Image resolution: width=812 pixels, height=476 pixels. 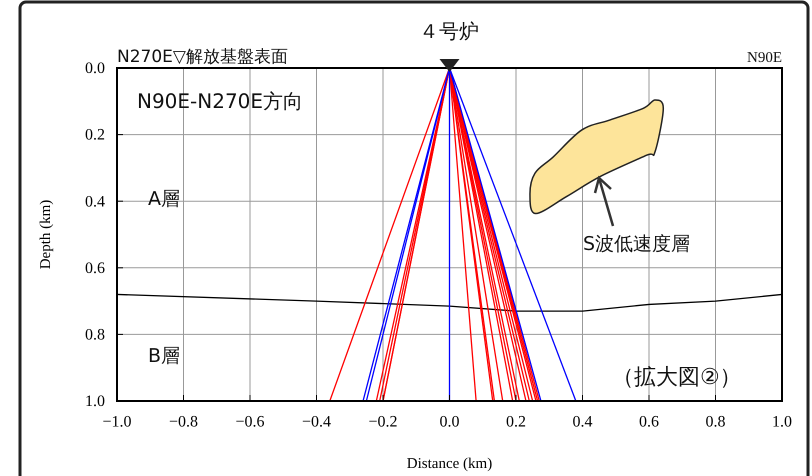 What do you see at coordinates (636, 244) in the screenshot?
I see `annotation: S波低速度層` at bounding box center [636, 244].